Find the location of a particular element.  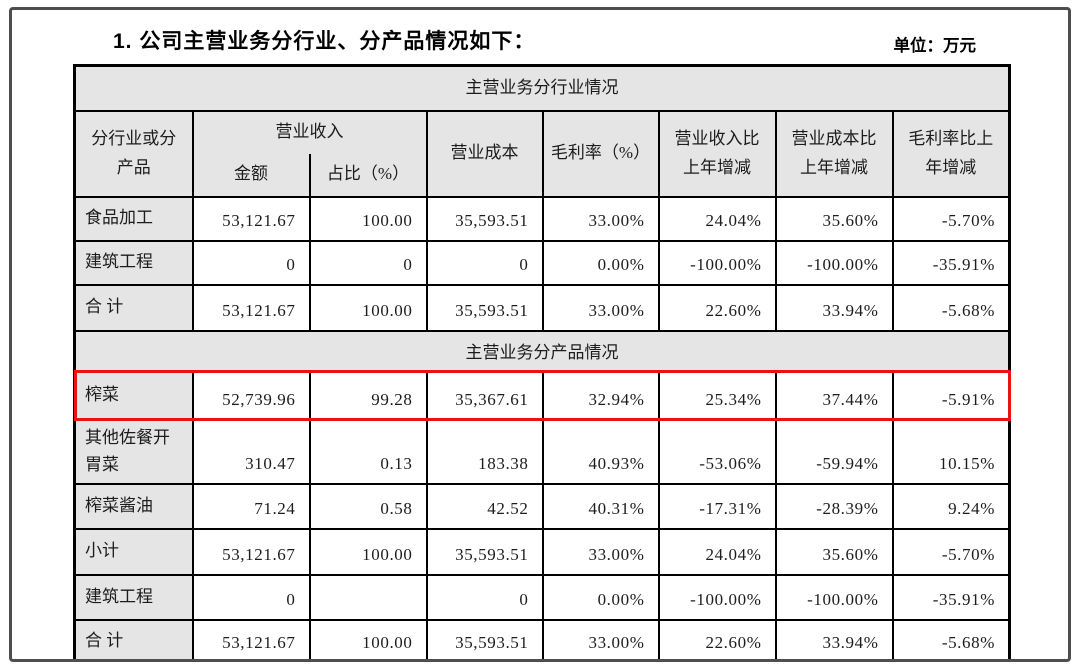

value-cell: 0.58 is located at coordinates (368, 506).